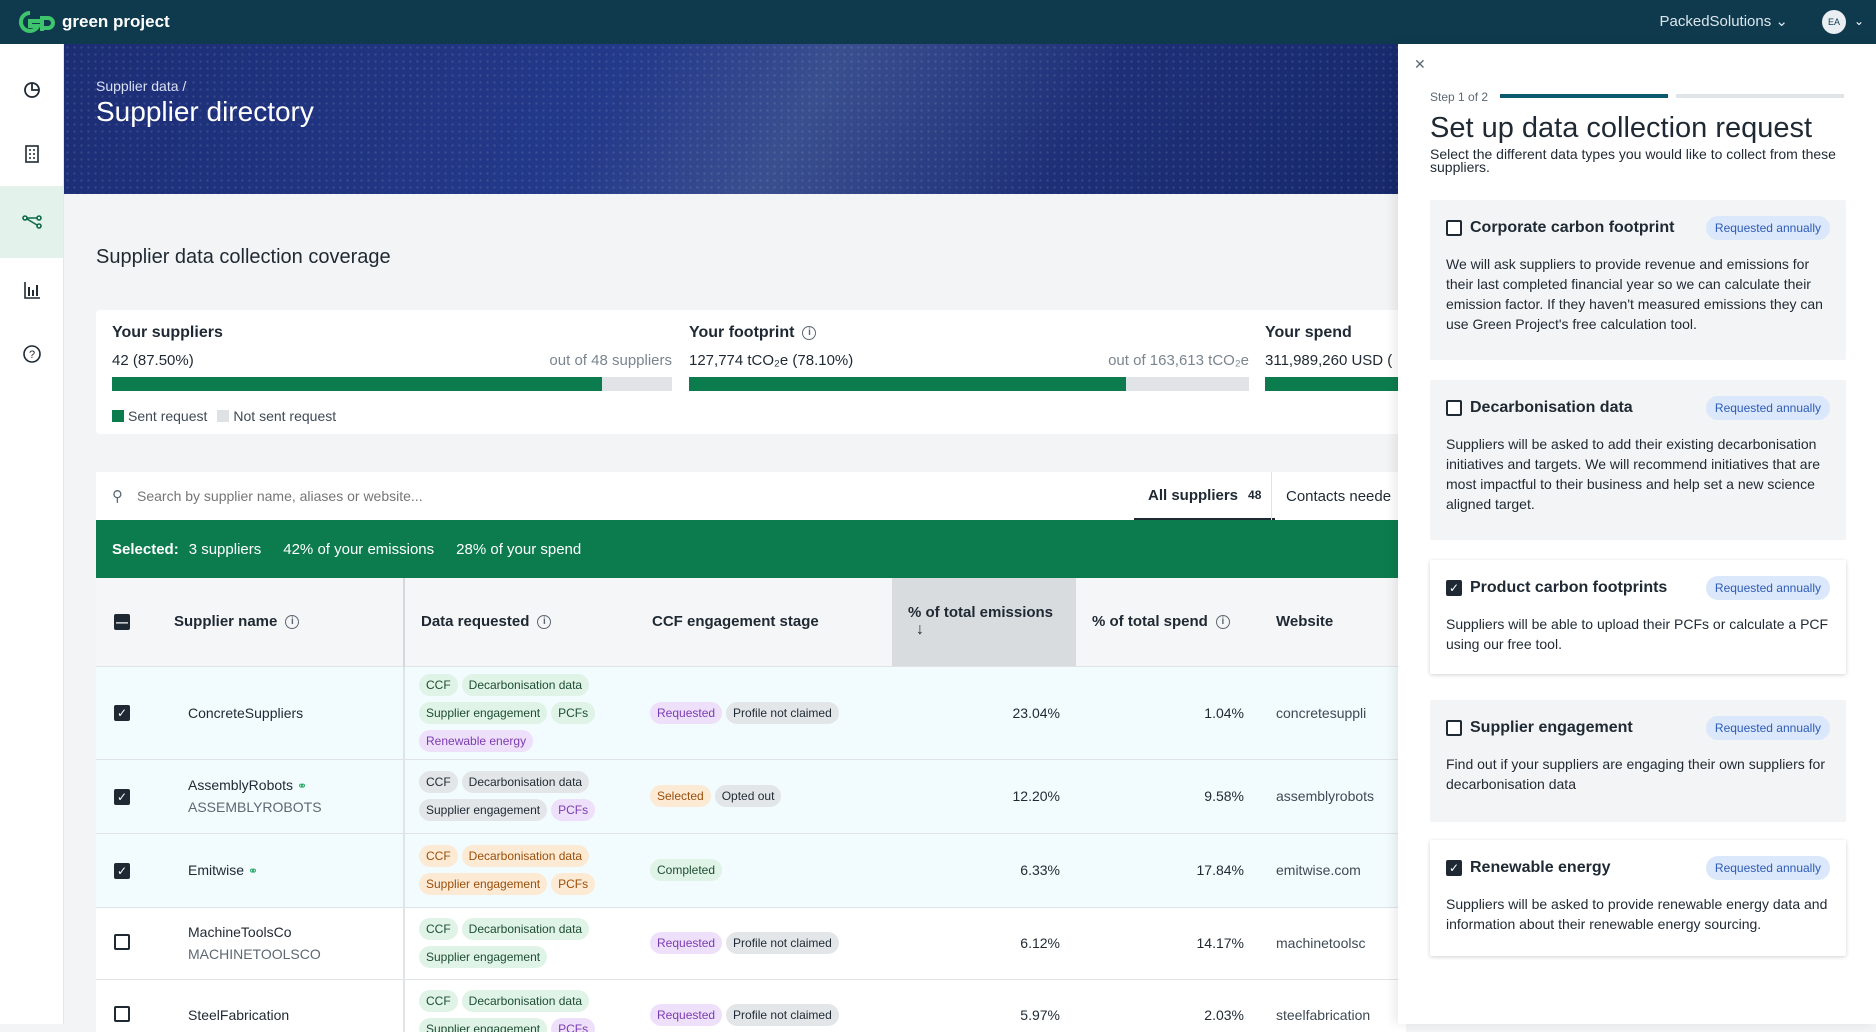  What do you see at coordinates (483, 884) in the screenshot?
I see `tag-chip: Supplier engagement` at bounding box center [483, 884].